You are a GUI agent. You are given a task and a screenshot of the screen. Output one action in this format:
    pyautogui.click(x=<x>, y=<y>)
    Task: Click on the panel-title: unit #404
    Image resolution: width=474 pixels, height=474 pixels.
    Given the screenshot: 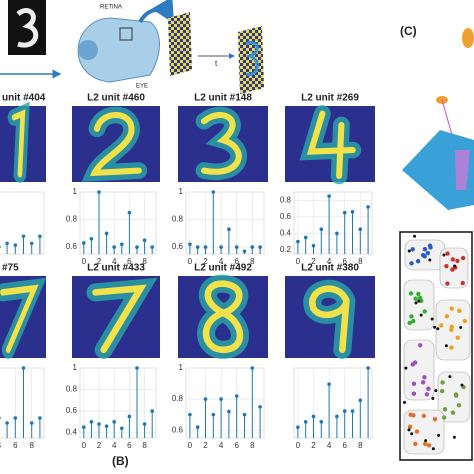 What is the action you would take?
    pyautogui.click(x=24, y=98)
    